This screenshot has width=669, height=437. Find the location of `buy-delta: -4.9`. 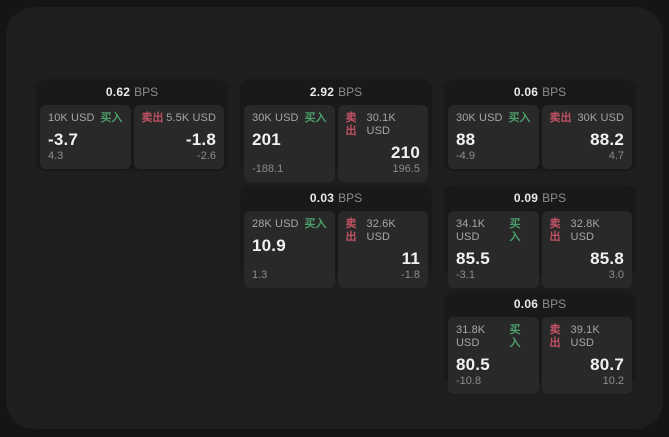

buy-delta: -4.9 is located at coordinates (465, 156).